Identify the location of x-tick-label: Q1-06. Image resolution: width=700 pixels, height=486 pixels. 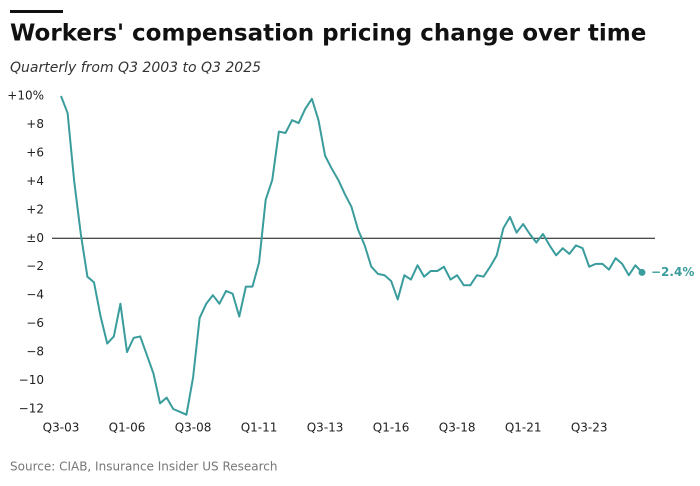
(127, 428).